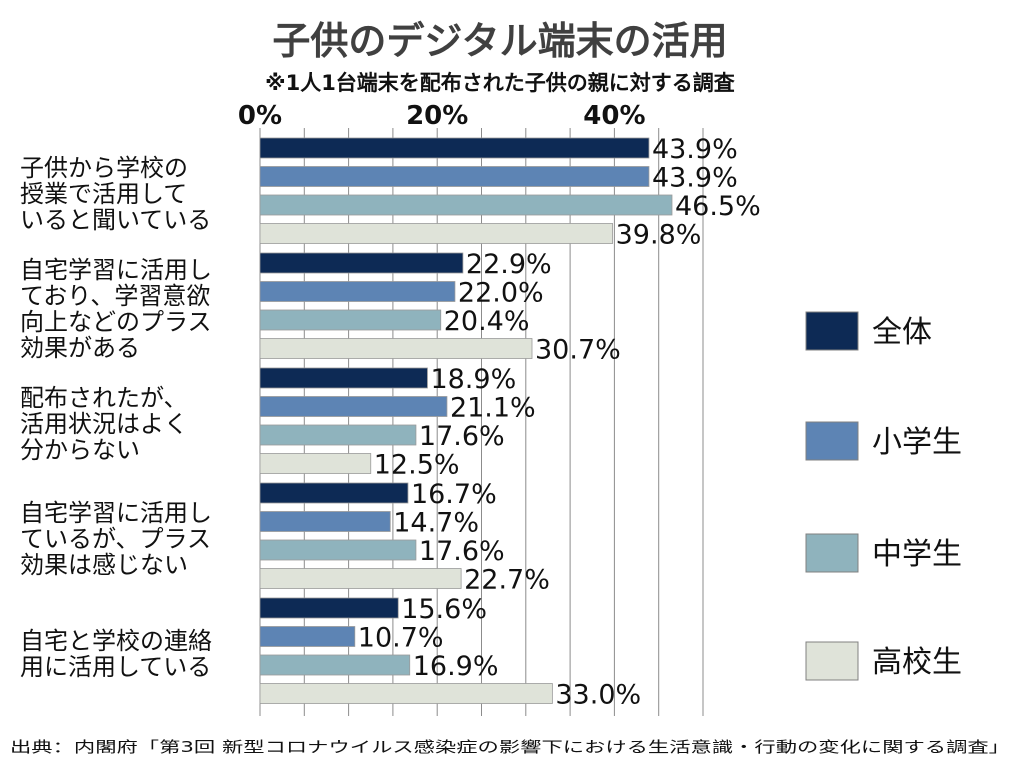 The width and height of the screenshot is (1024, 768). Describe the element at coordinates (104, 424) in the screenshot. I see `category-label: 活用状況はよく` at that location.